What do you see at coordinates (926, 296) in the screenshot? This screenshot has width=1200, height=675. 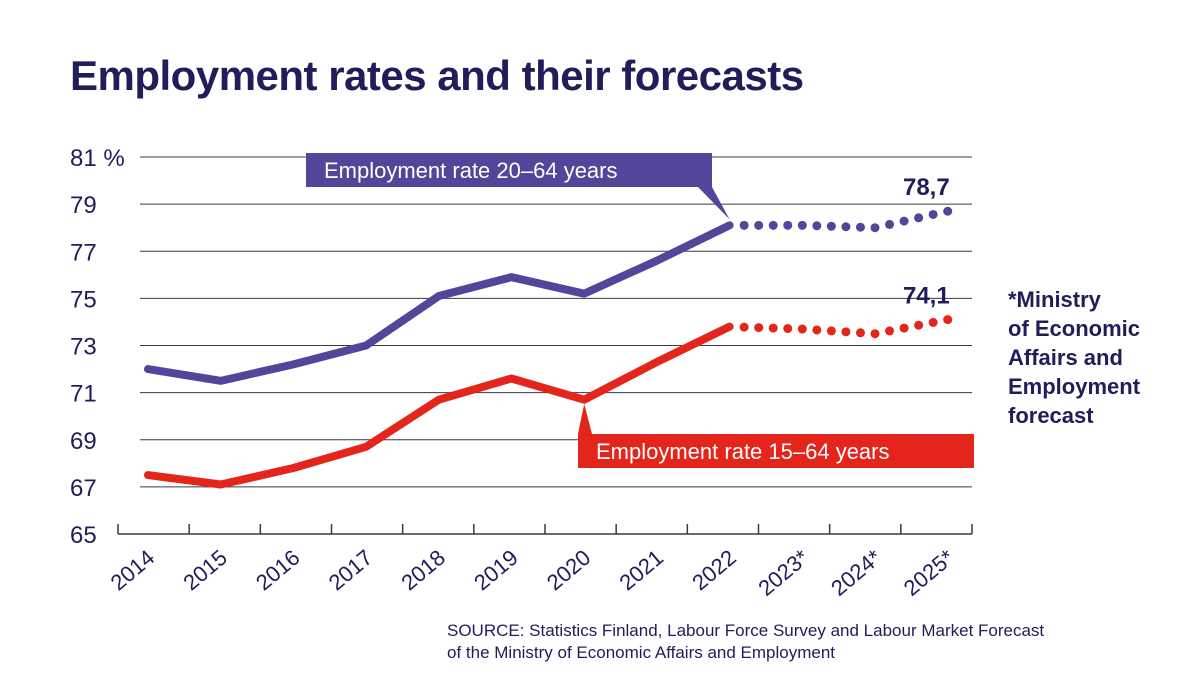 I see `end-value-label: 74,1` at bounding box center [926, 296].